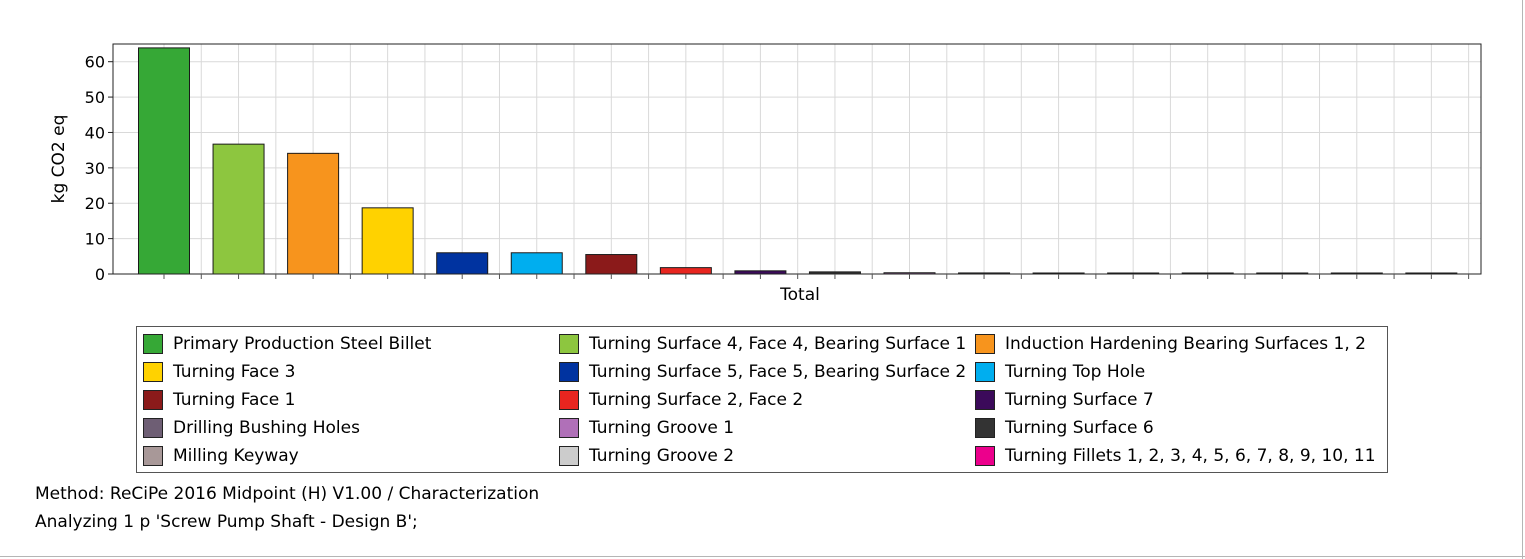 The image size is (1525, 559). What do you see at coordinates (100, 274) in the screenshot?
I see `y-tick-label: 0` at bounding box center [100, 274].